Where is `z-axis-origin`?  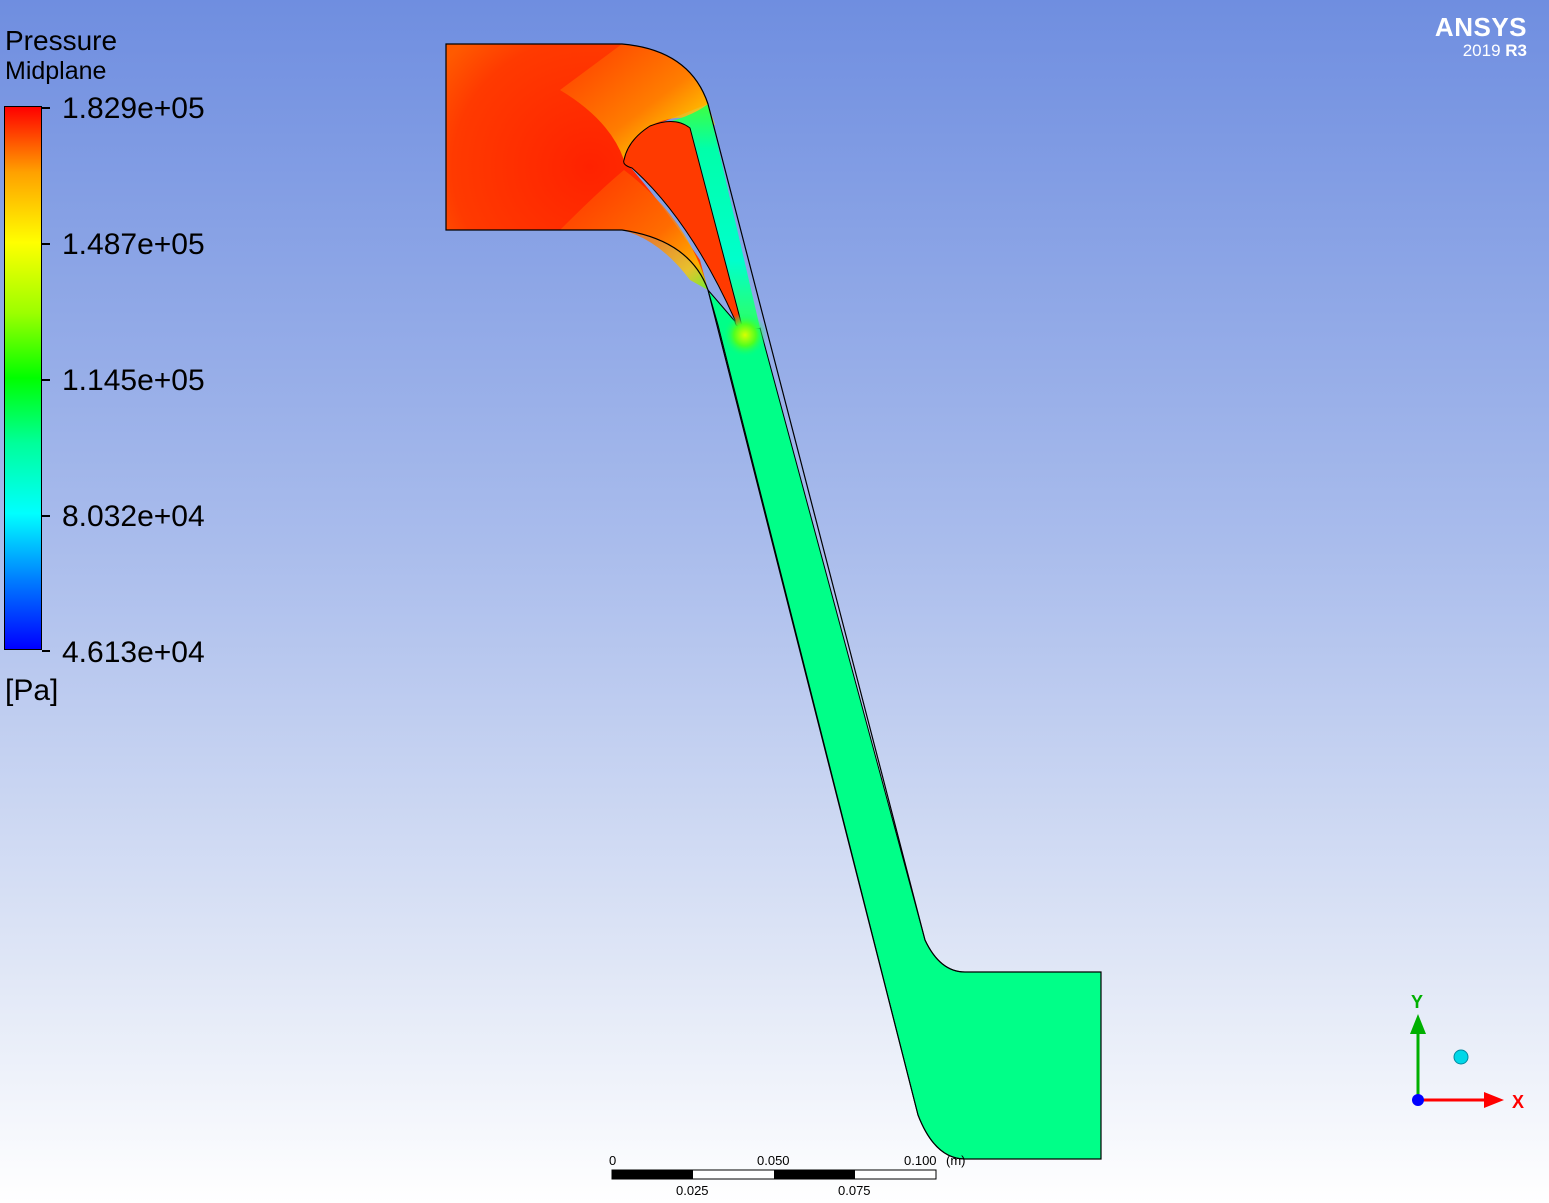 z-axis-origin is located at coordinates (1418, 1100).